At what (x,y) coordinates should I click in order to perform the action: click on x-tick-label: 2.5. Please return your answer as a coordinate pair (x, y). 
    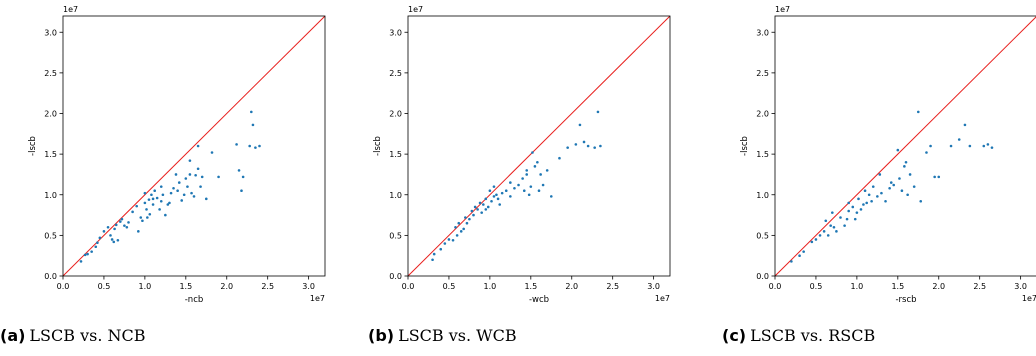
    Looking at the image, I should click on (612, 286).